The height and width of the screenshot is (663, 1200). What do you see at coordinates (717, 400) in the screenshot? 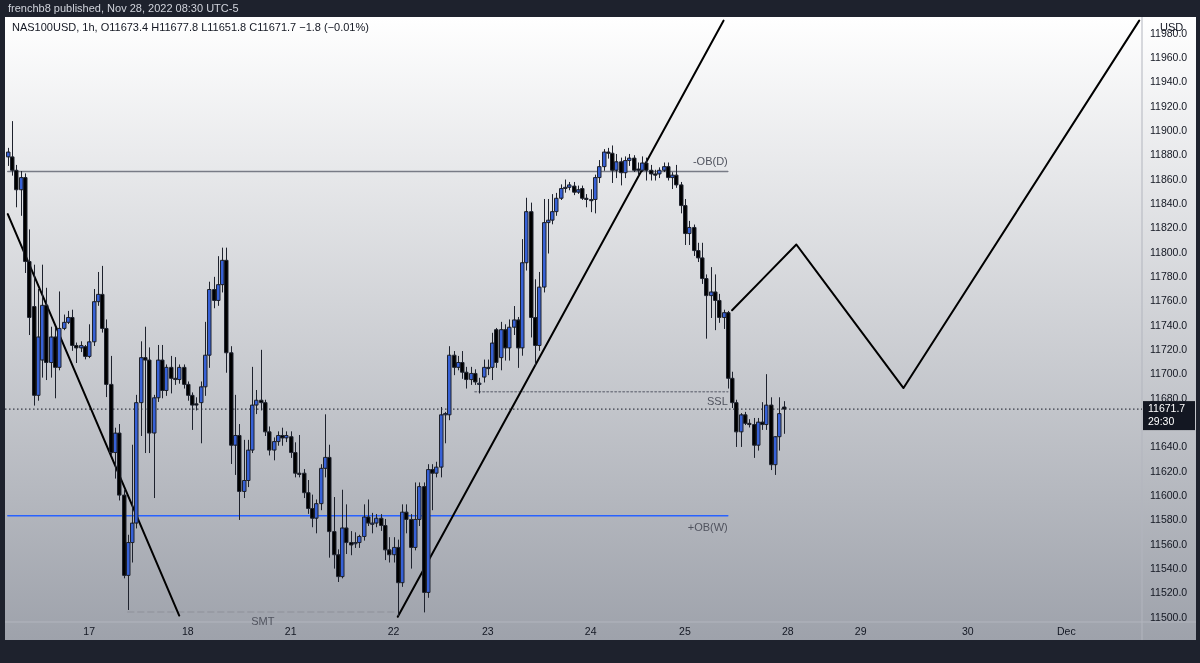
I see `series-label: SSL` at bounding box center [717, 400].